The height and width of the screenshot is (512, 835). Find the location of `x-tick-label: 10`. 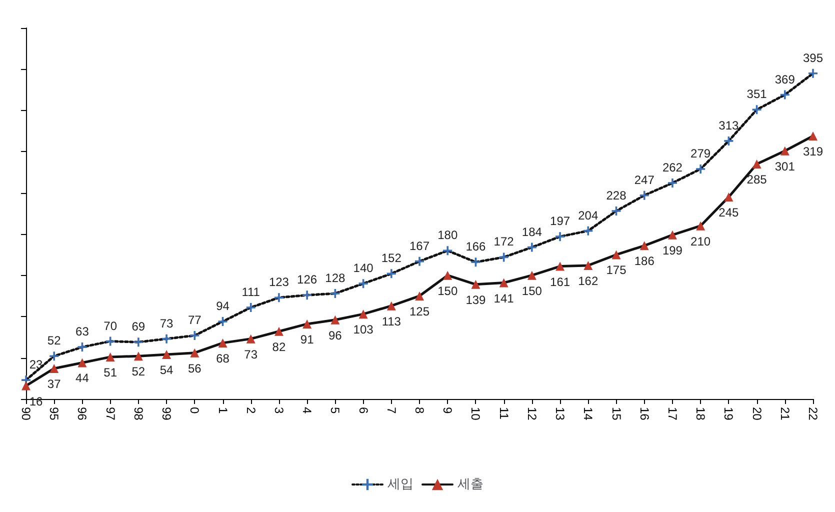

x-tick-label: 10 is located at coordinates (475, 414).